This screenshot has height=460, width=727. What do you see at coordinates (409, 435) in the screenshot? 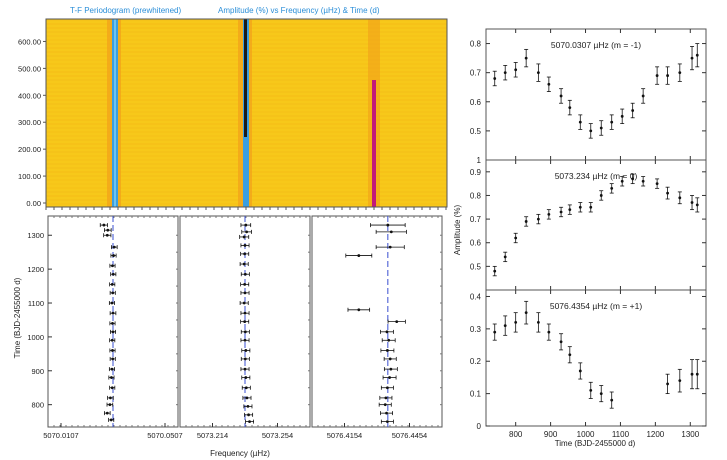
I see `freq-xtick-label: 5076.4454` at bounding box center [409, 435].